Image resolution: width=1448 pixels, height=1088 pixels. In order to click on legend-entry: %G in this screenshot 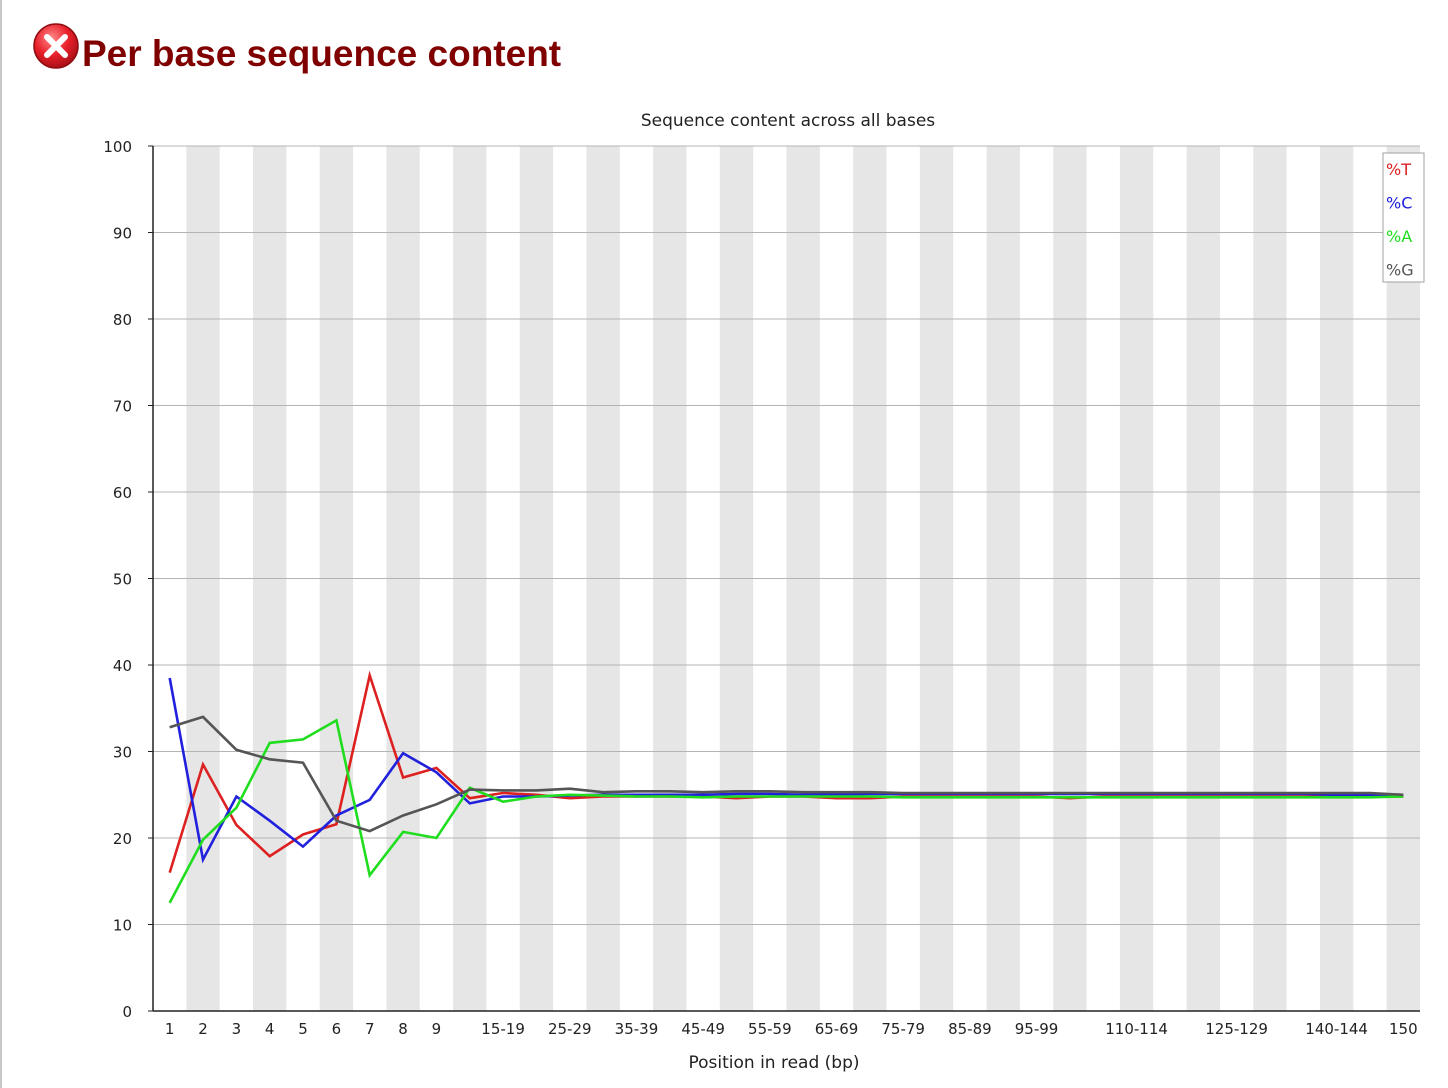, I will do `click(1400, 270)`.